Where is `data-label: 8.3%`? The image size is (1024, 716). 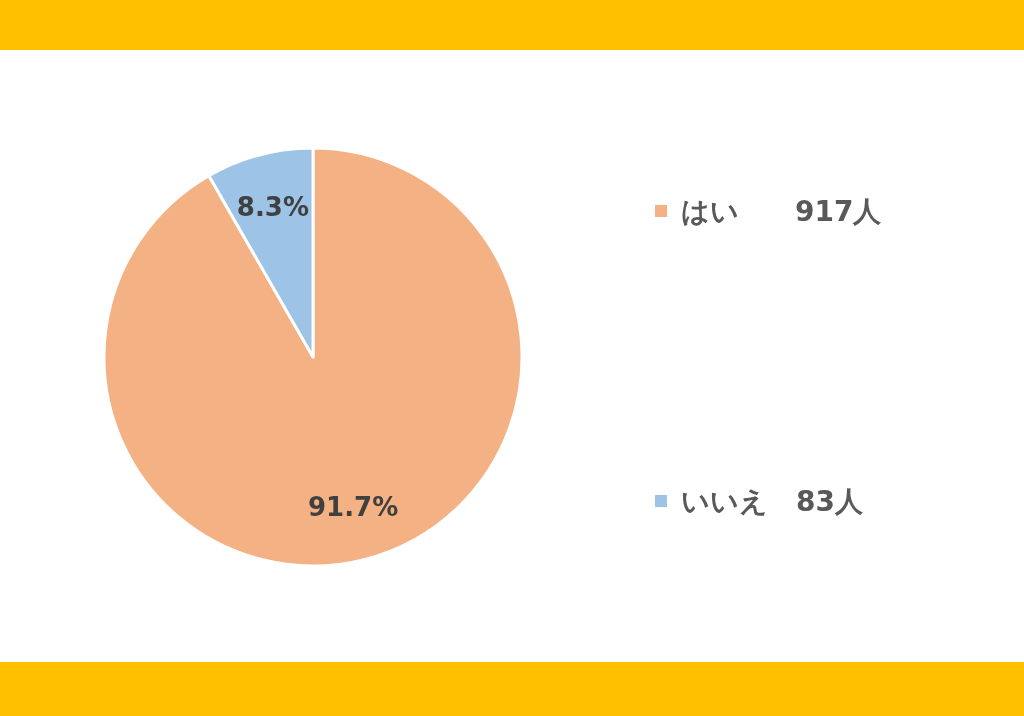
data-label: 8.3% is located at coordinates (272, 206).